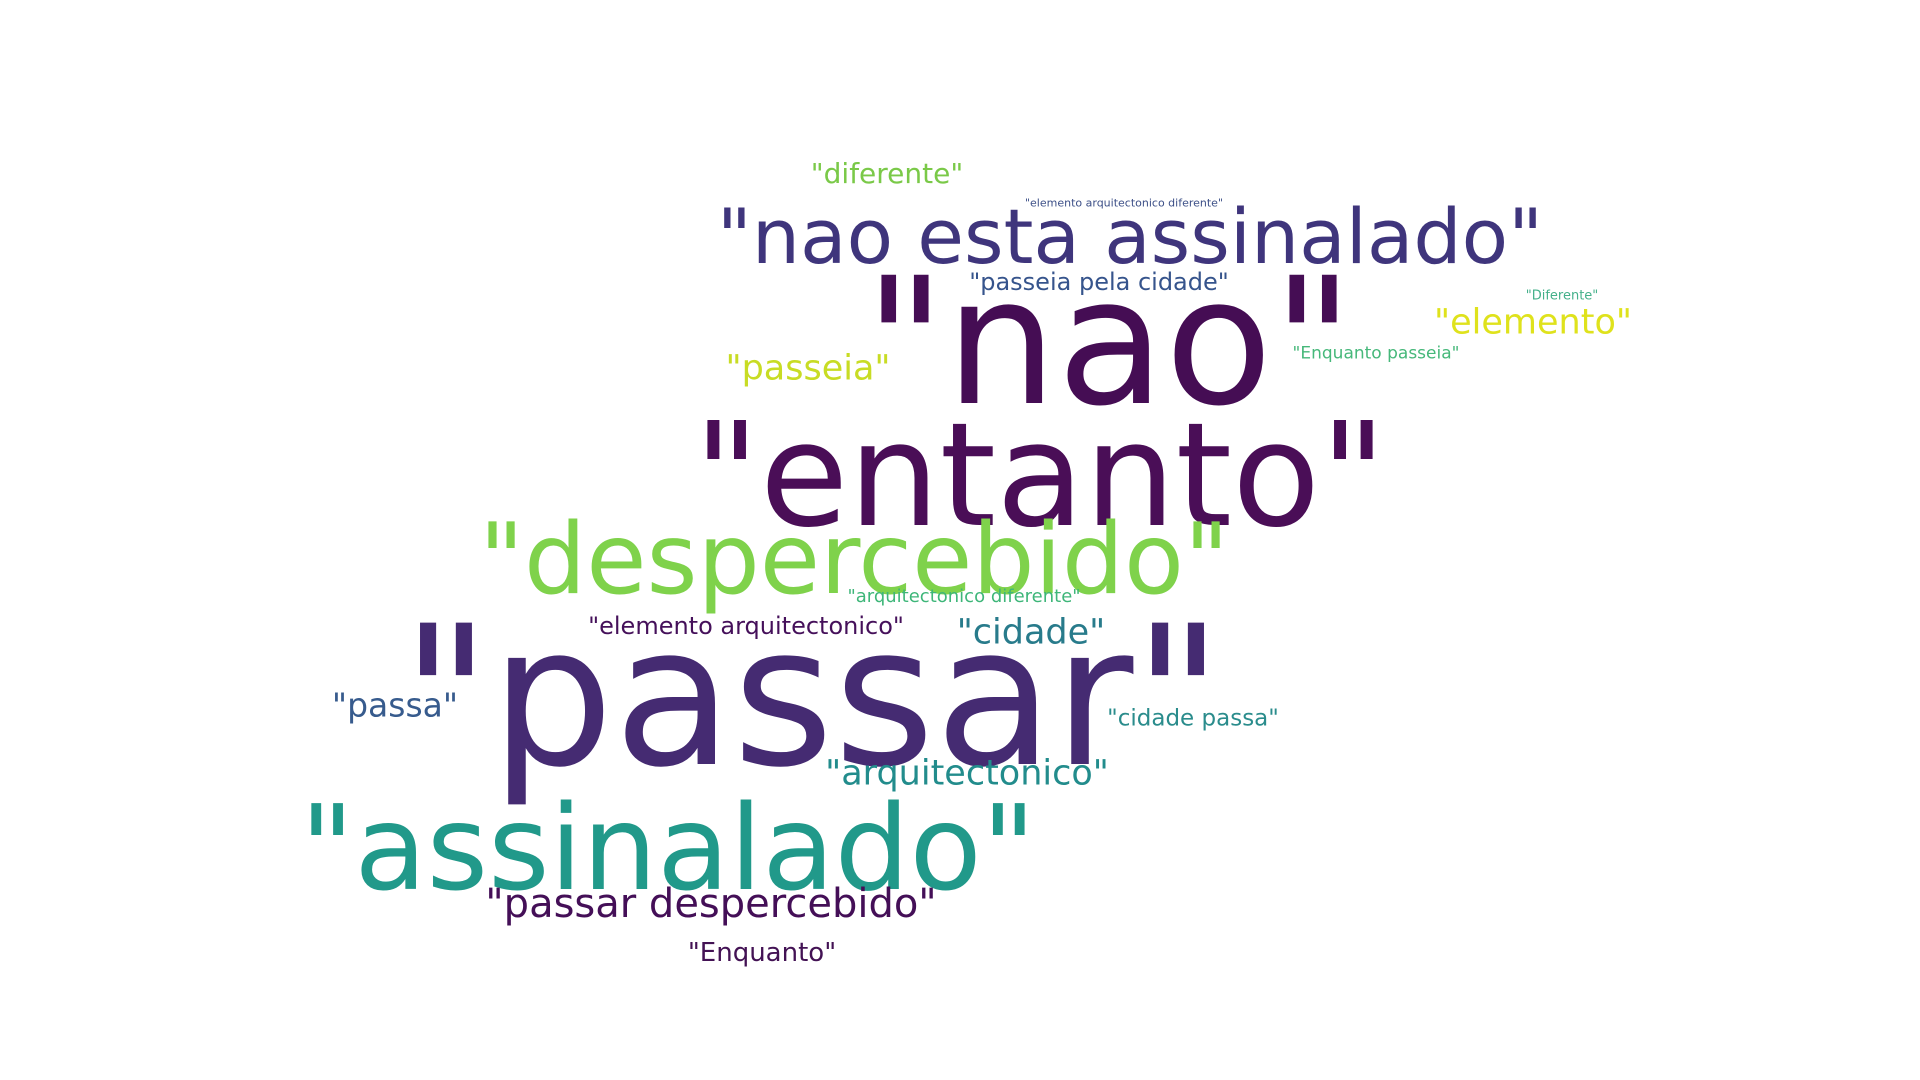 The image size is (1920, 1080). What do you see at coordinates (967, 773) in the screenshot?
I see `word-arquitectonico: "arquitectonico"` at bounding box center [967, 773].